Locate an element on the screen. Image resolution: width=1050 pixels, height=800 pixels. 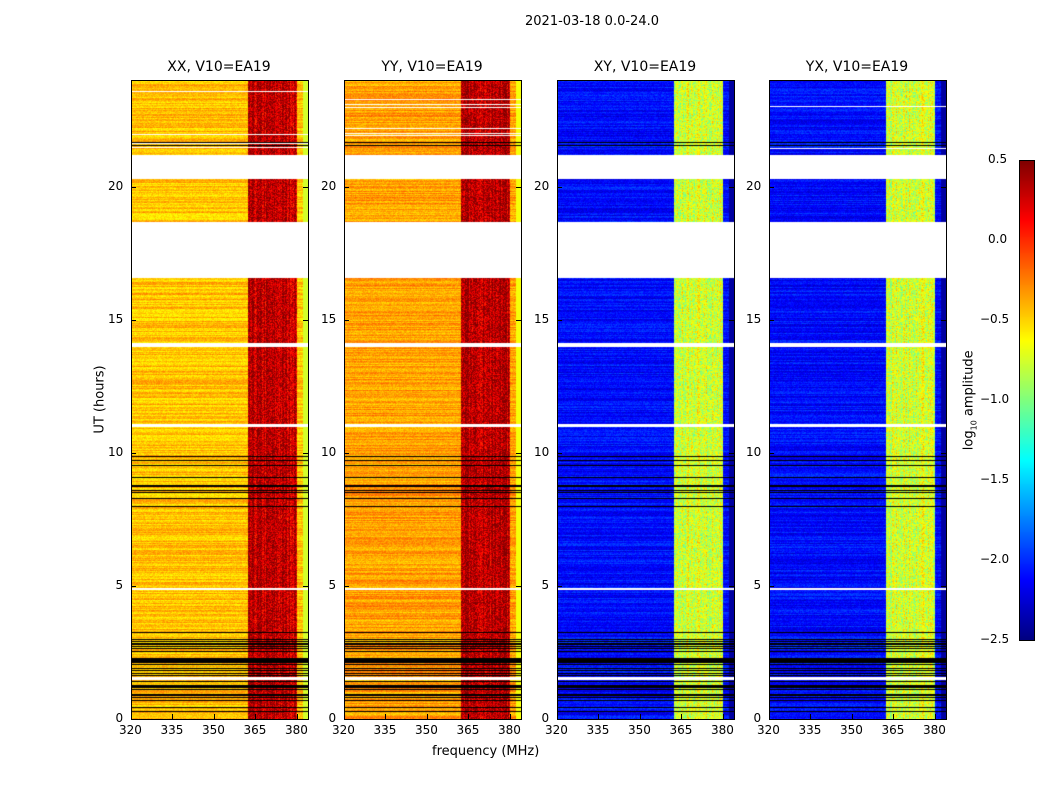
colorbar-tick-label: 0.5 is located at coordinates (998, 159).